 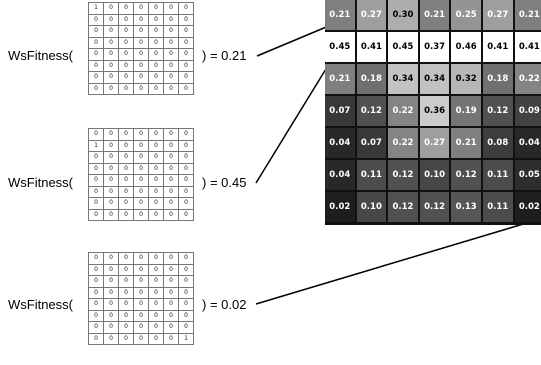 I want to click on heatmap-cell: 0.27, so click(x=435, y=144).